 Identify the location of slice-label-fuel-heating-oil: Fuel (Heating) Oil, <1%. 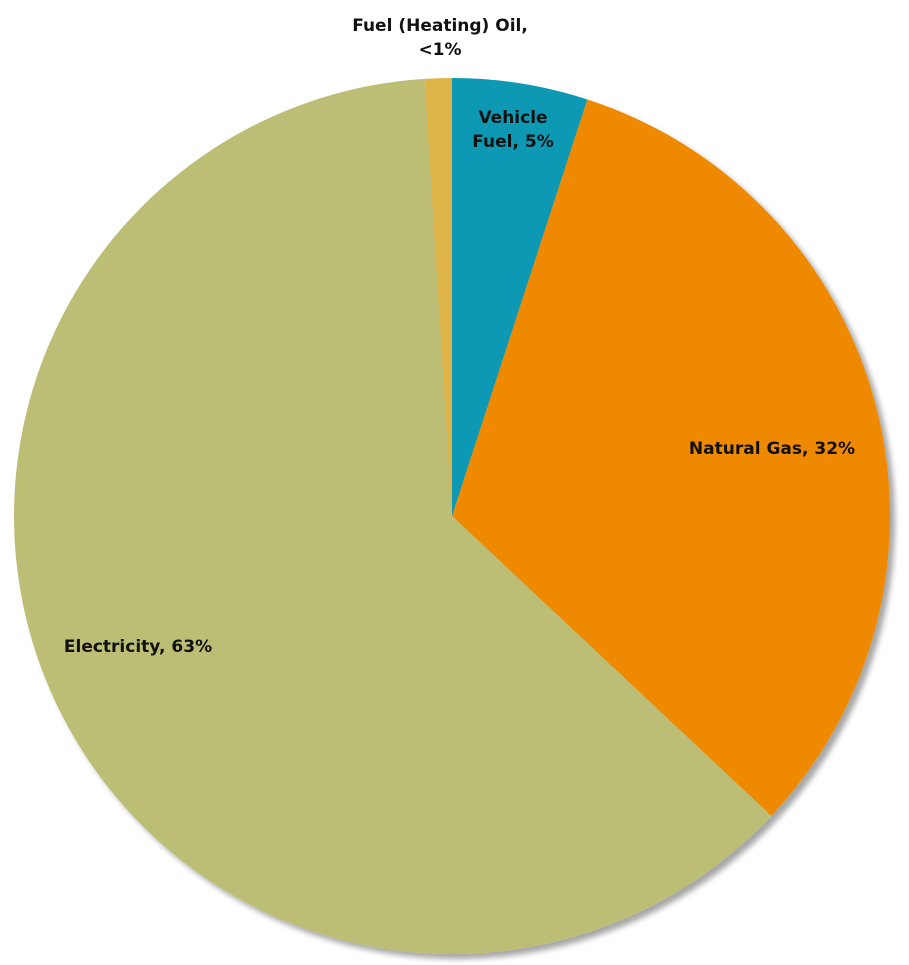
(440, 38).